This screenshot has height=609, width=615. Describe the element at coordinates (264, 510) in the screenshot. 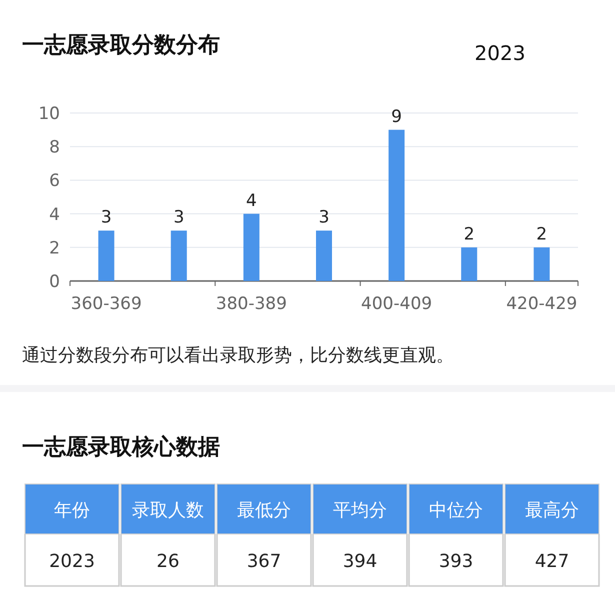

I see `category-label: 最低分` at that location.